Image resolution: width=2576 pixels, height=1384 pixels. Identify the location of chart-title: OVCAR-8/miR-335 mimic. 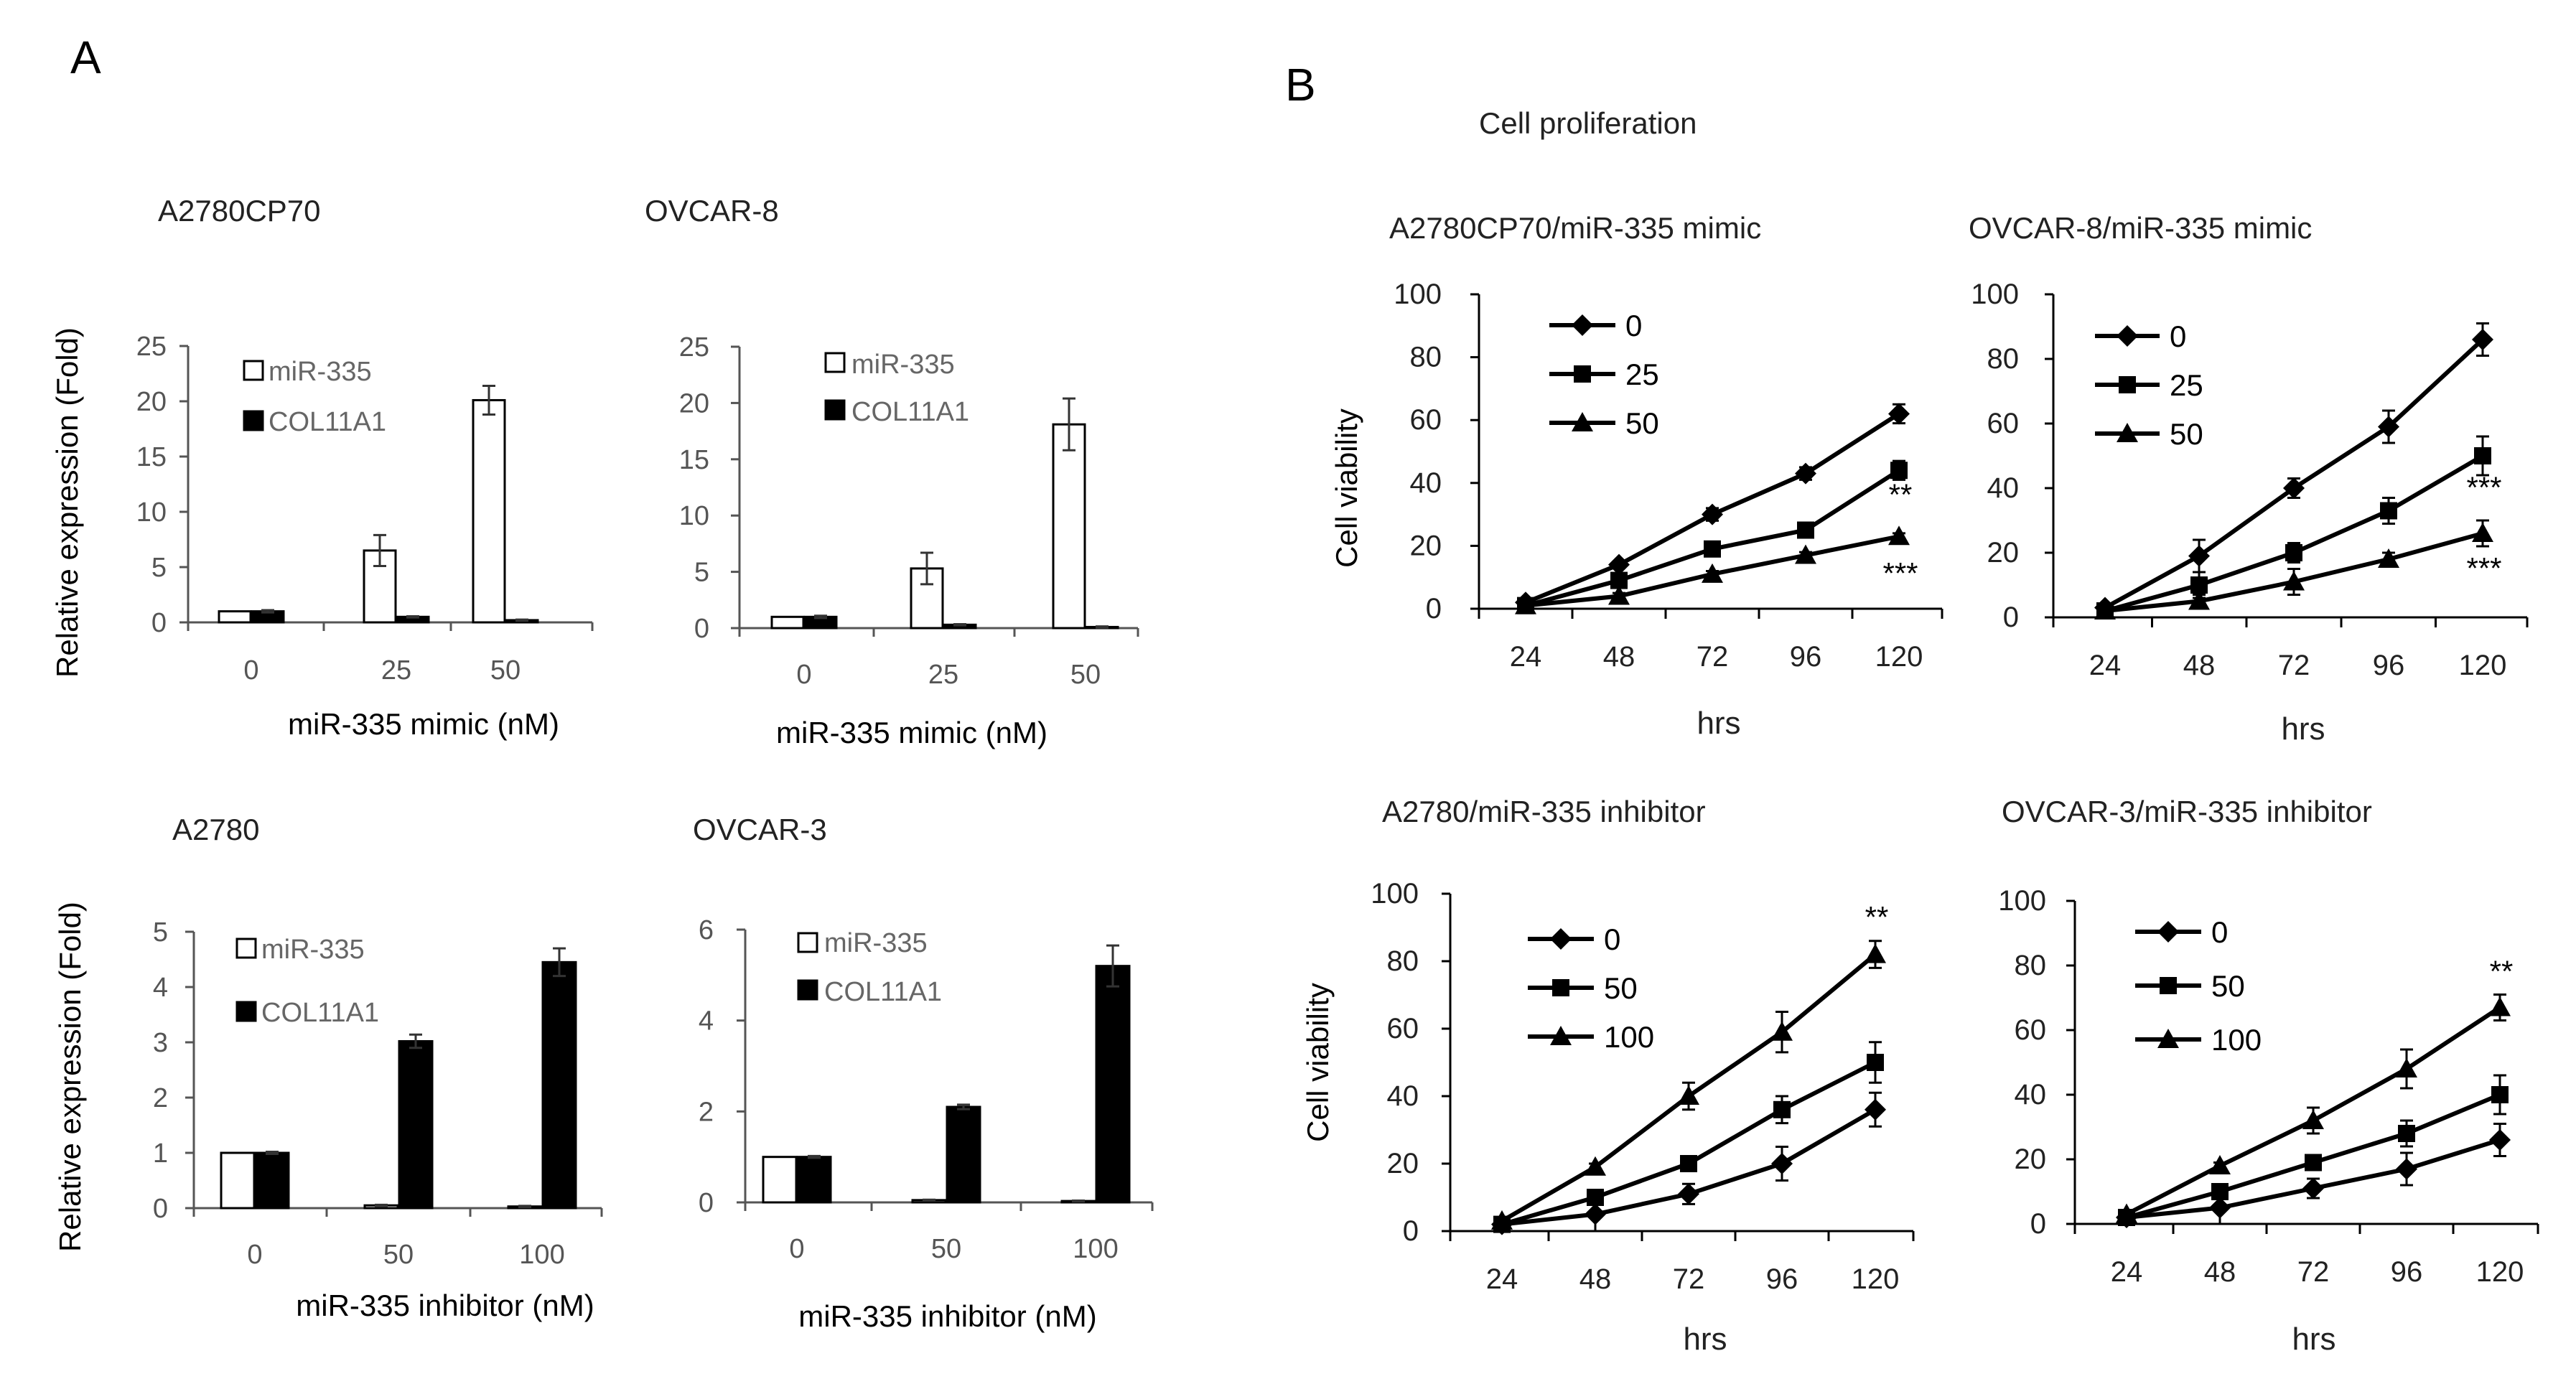
(2140, 228).